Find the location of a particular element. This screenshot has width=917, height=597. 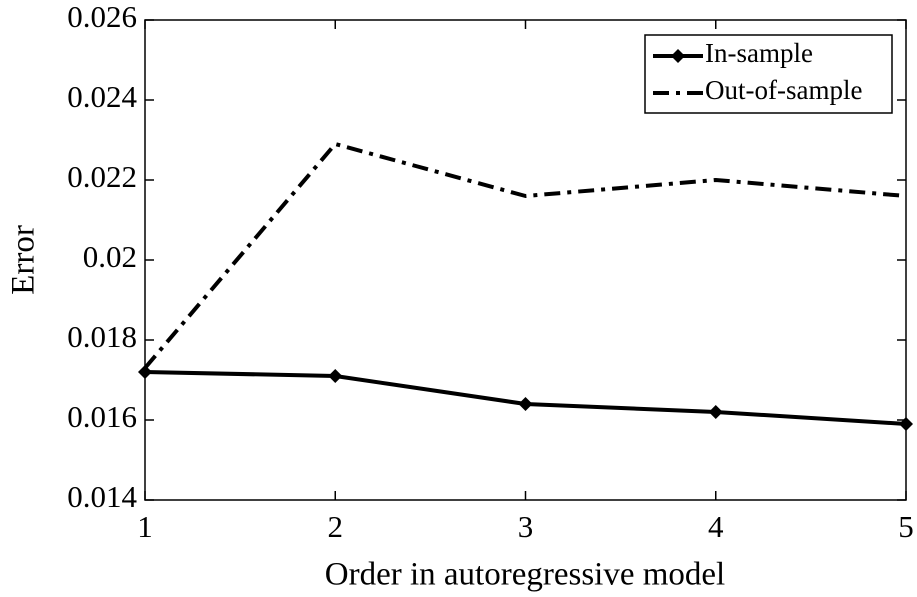

y-tick-label: 0.022 is located at coordinates (102, 176).